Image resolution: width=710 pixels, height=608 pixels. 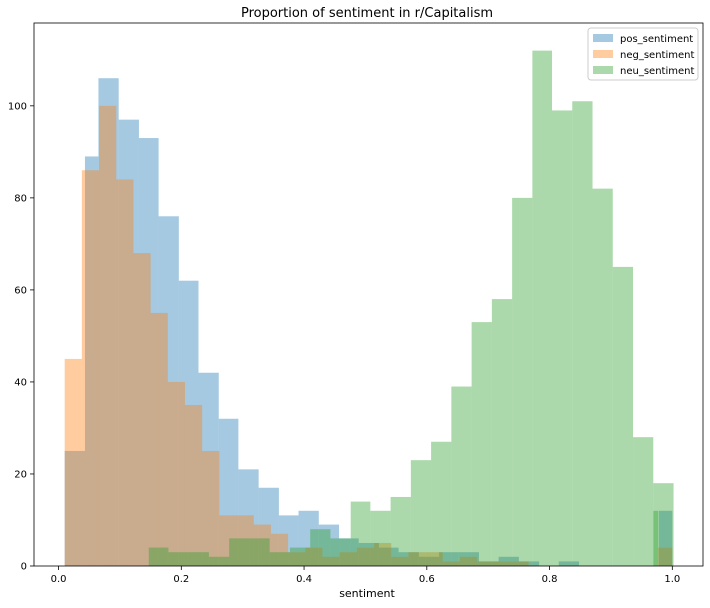 I want to click on y-tick-label: 20, so click(x=20, y=474).